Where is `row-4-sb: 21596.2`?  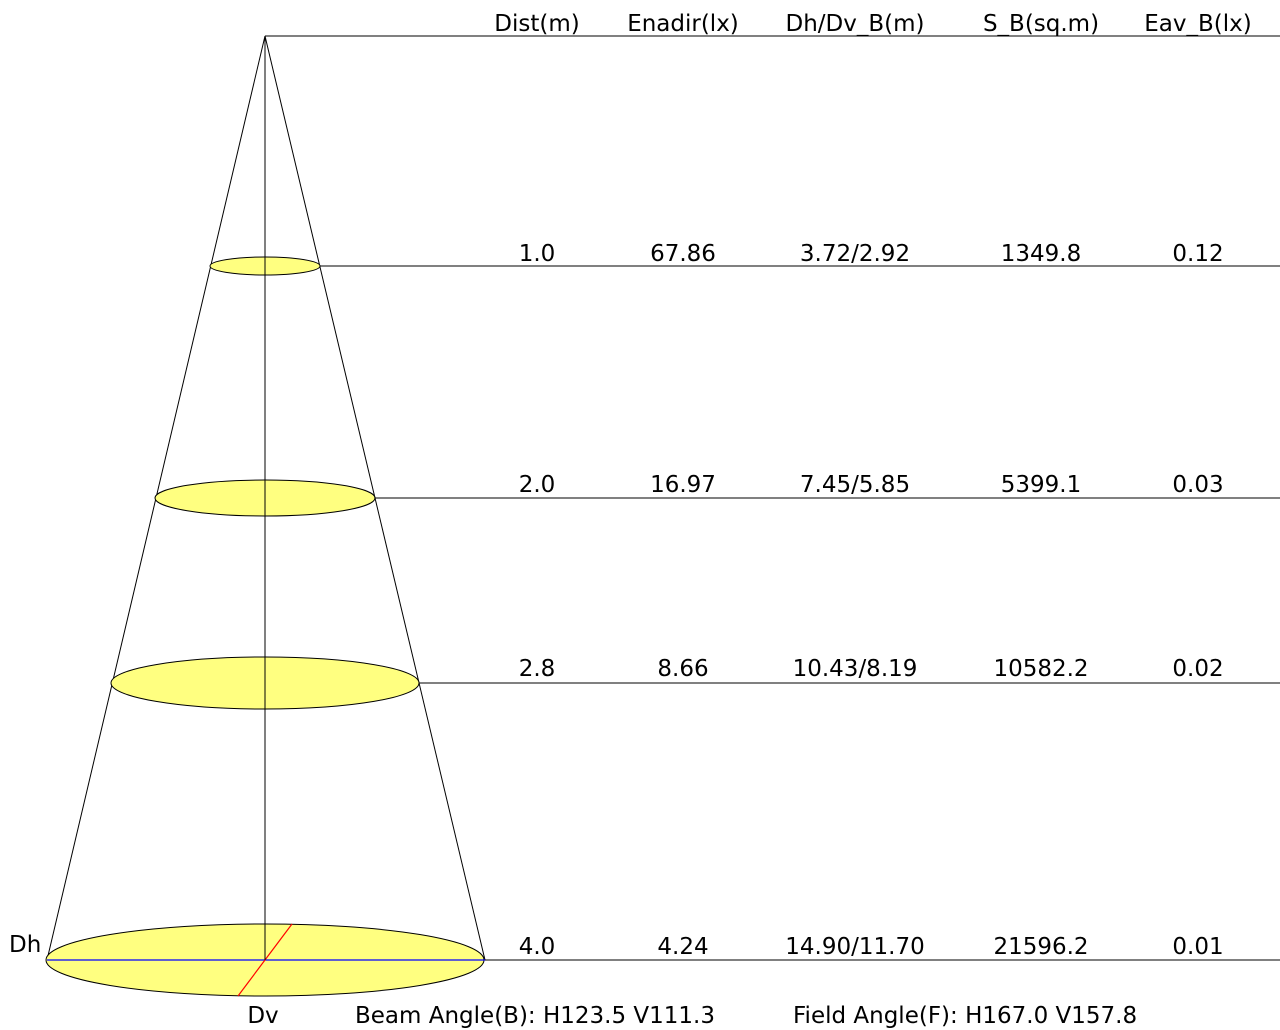
row-4-sb: 21596.2 is located at coordinates (1040, 947).